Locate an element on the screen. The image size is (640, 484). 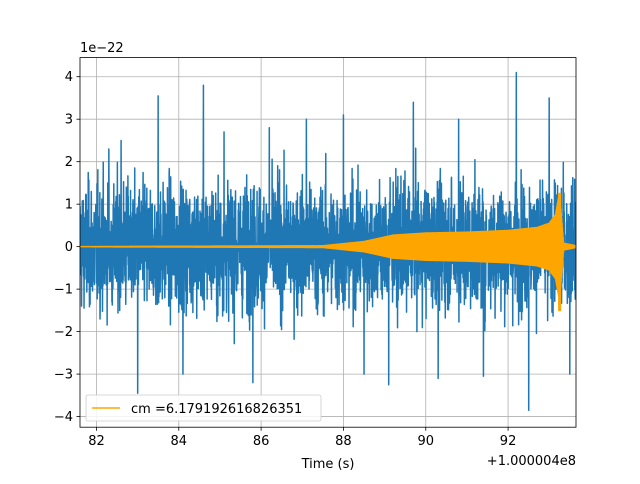
x-tick-label: 84 is located at coordinates (179, 441).